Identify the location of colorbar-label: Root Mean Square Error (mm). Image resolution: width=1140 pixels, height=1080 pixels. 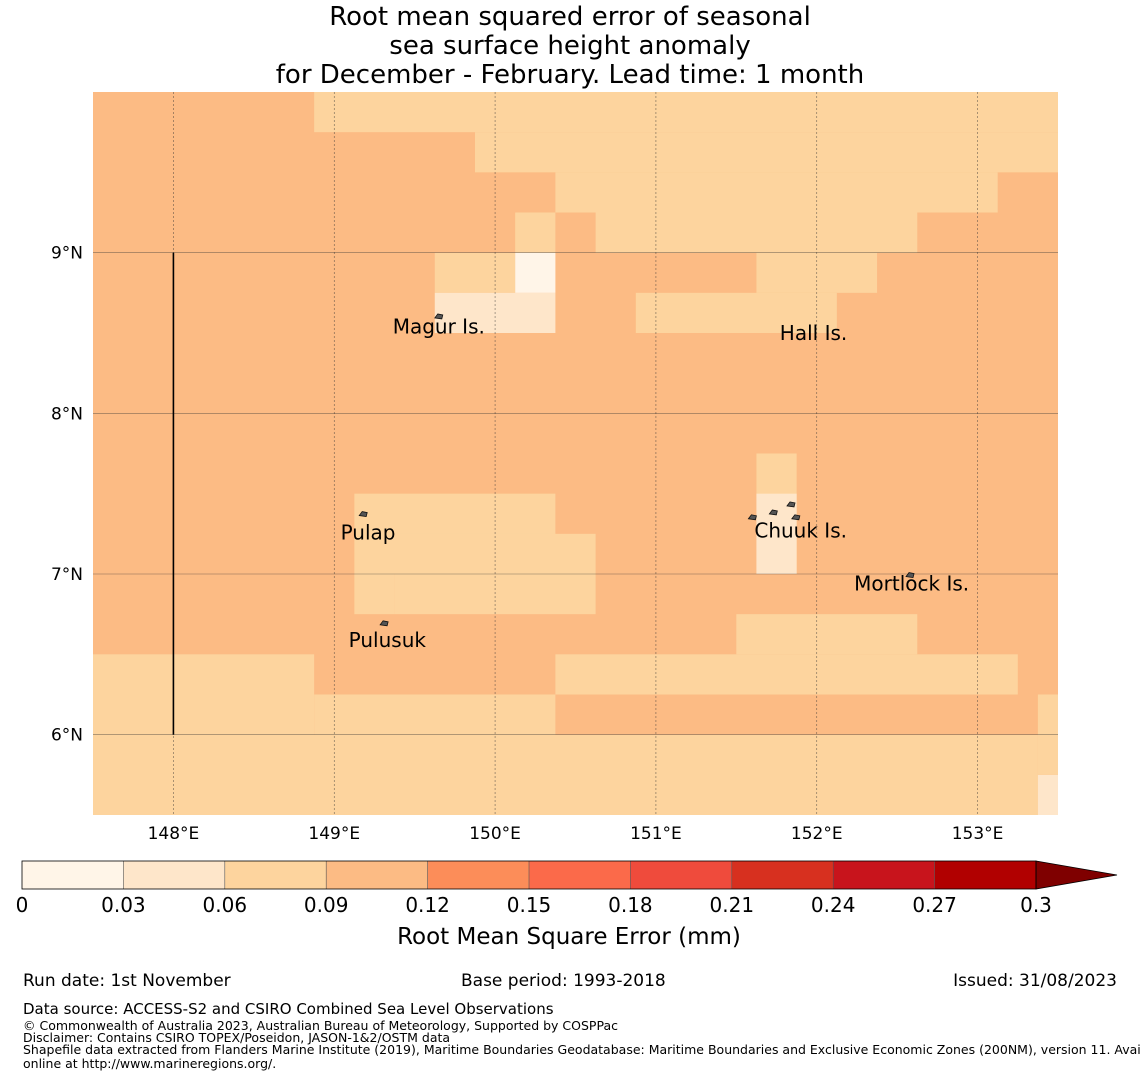
(569, 937).